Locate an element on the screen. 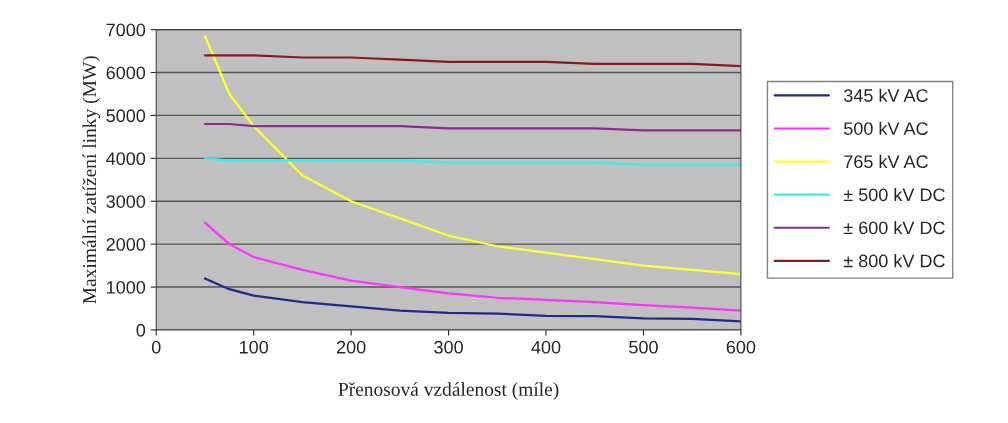 The width and height of the screenshot is (1008, 423). x-tick-label: 600 is located at coordinates (741, 347).